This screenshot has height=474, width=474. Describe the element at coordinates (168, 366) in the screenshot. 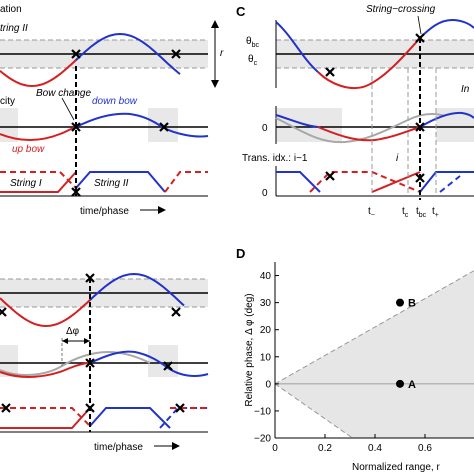

I see `b-cross-vel-right` at that location.